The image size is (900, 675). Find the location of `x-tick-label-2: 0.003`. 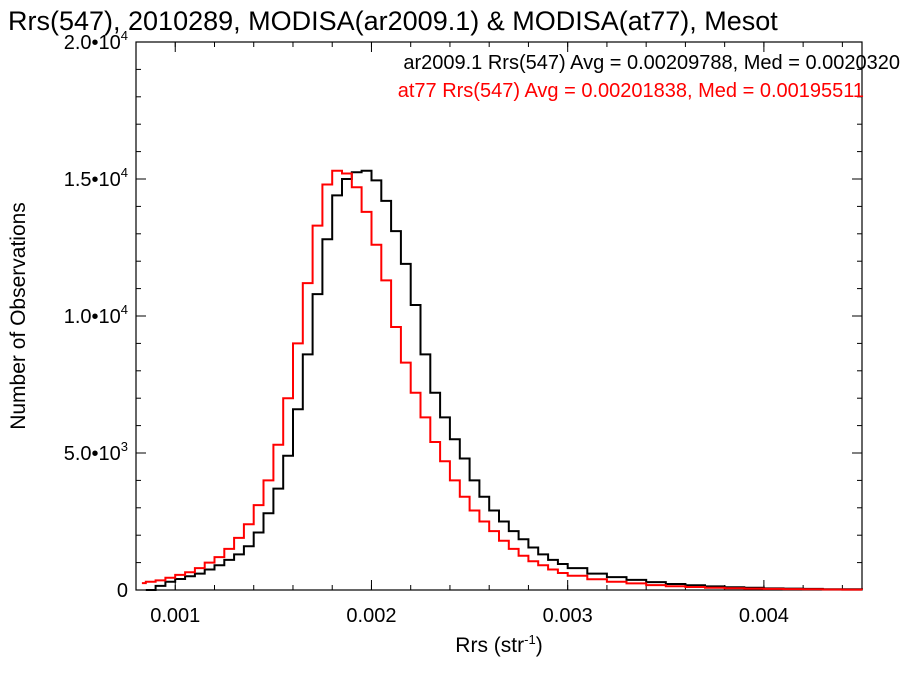

x-tick-label-2: 0.003 is located at coordinates (568, 616).